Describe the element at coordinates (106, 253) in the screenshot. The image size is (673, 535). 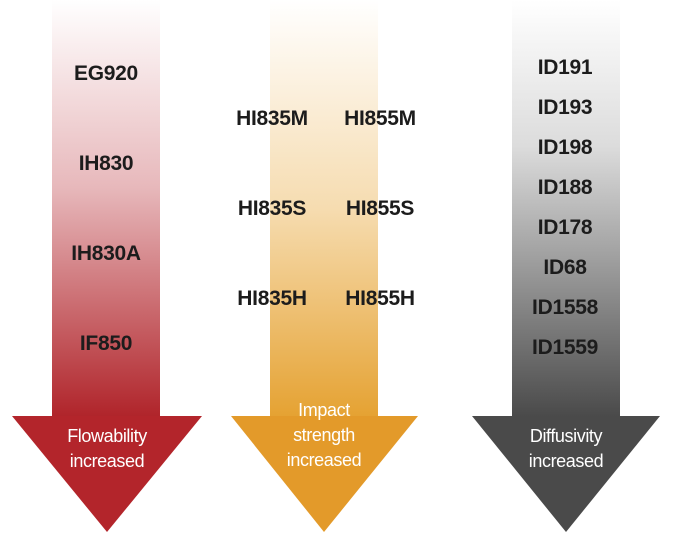
I see `grade-label: IH830A` at that location.